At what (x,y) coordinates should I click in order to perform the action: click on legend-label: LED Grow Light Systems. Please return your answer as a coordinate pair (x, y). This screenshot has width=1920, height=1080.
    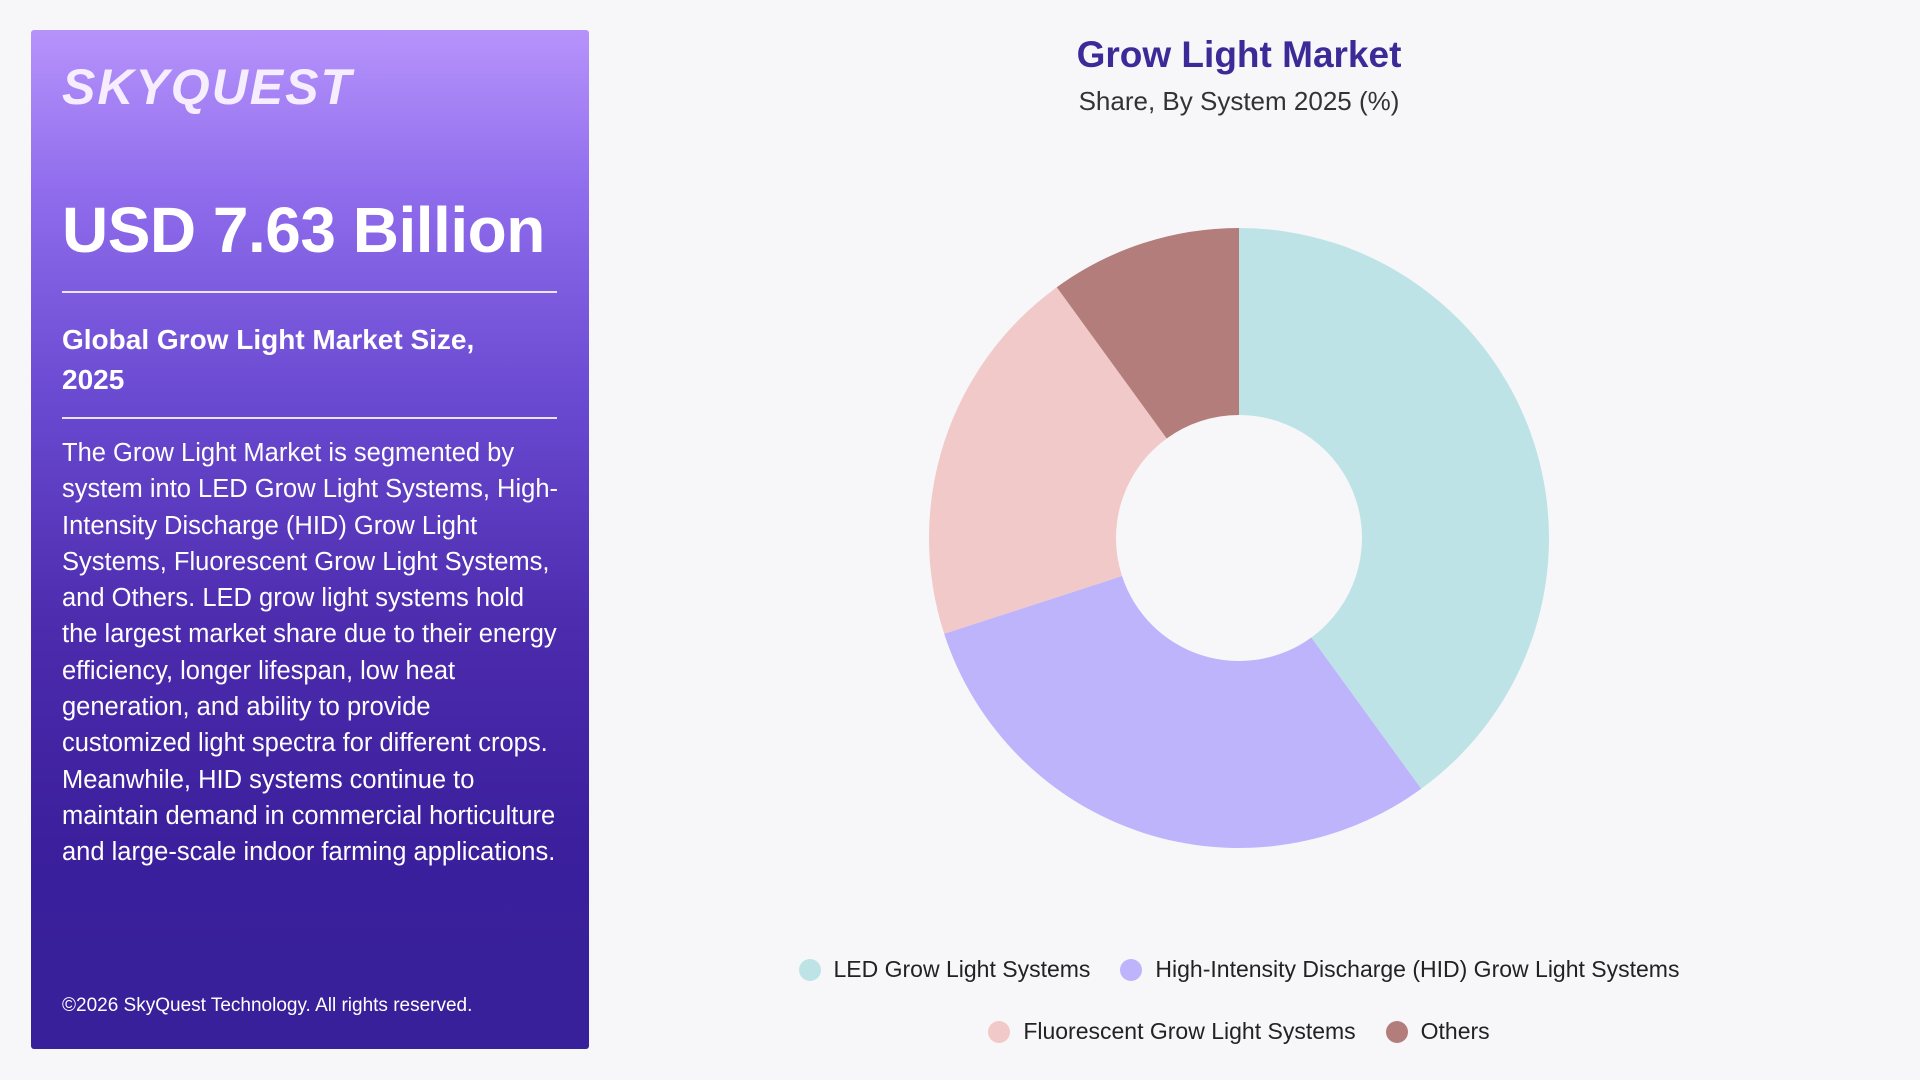
    Looking at the image, I should click on (962, 969).